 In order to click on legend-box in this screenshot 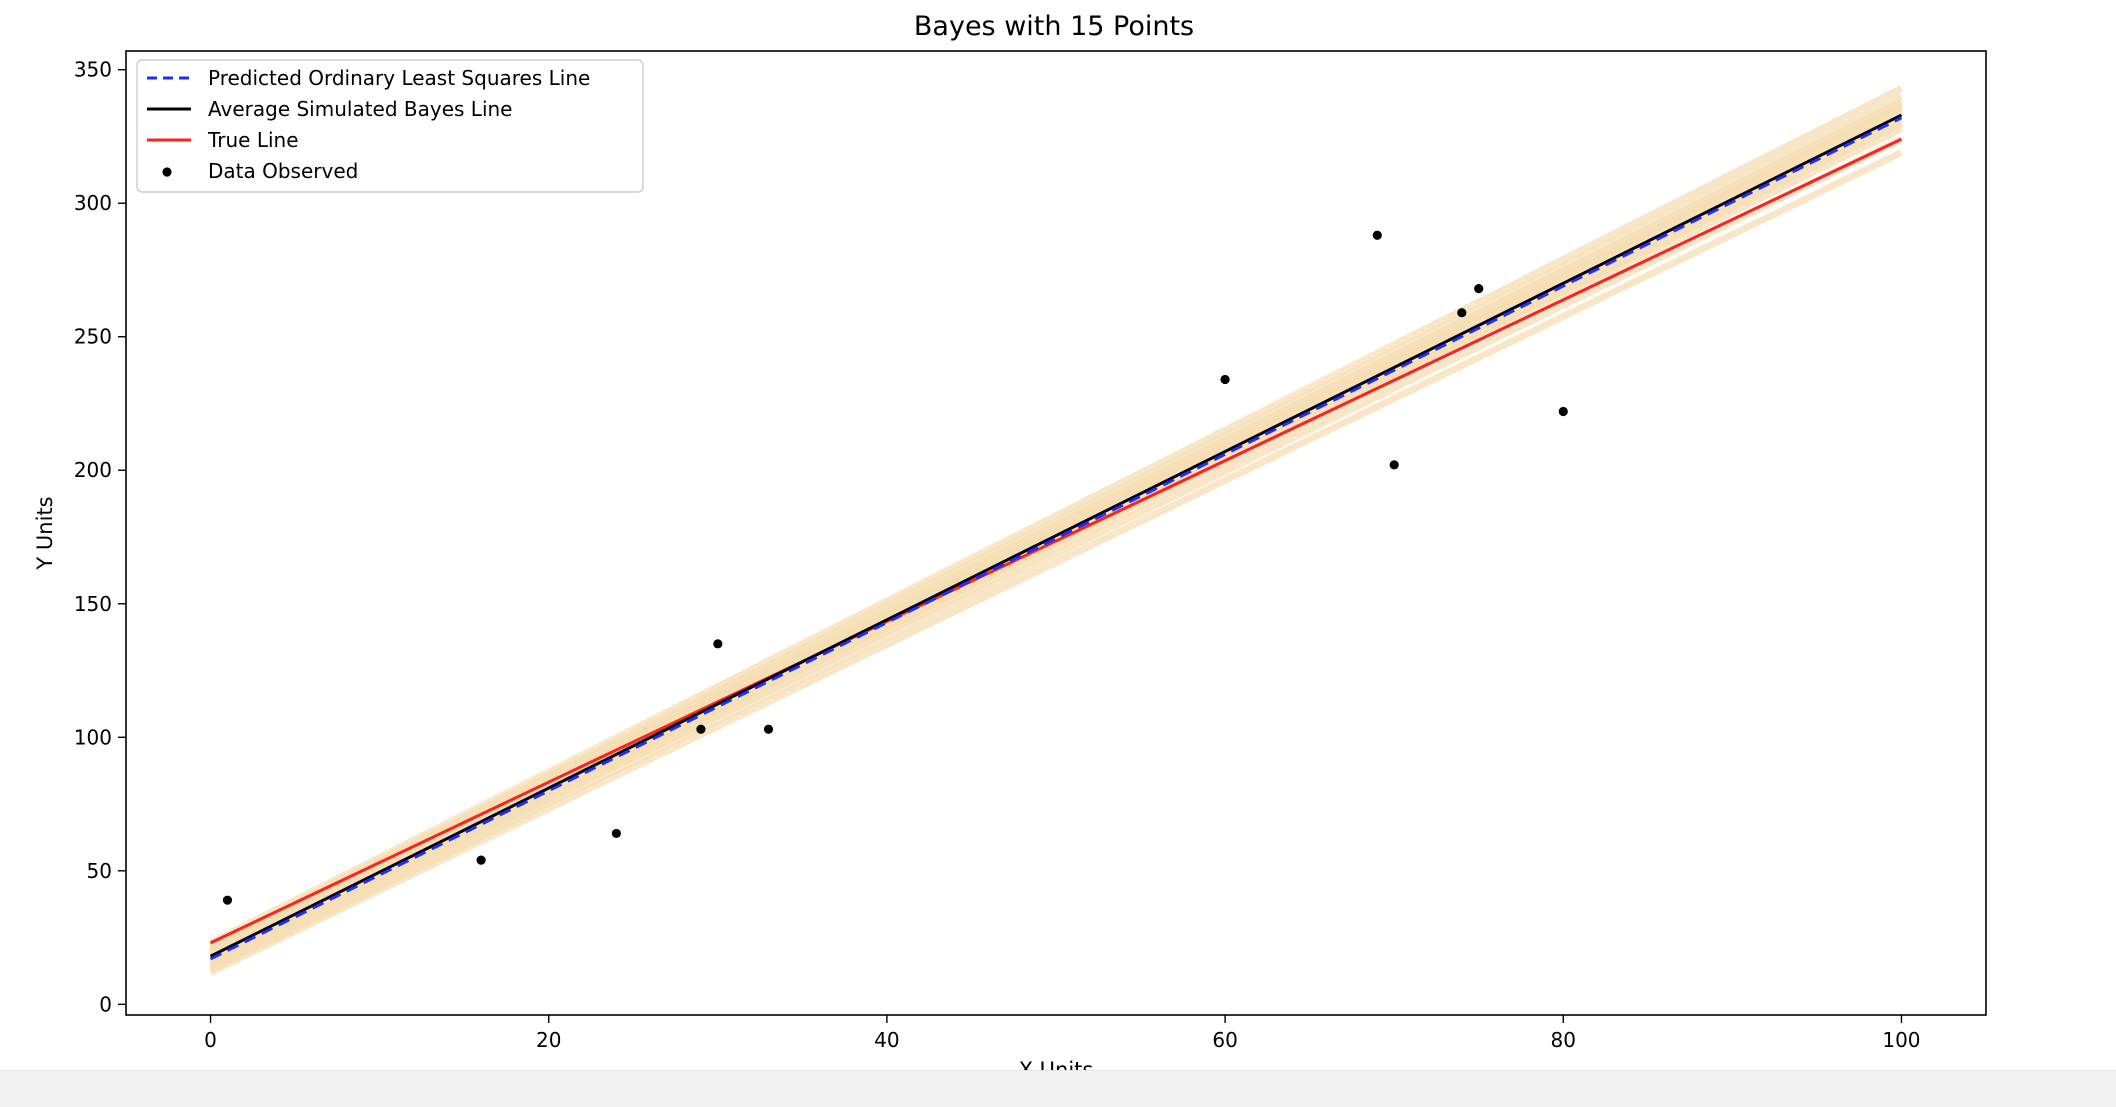, I will do `click(390, 126)`.